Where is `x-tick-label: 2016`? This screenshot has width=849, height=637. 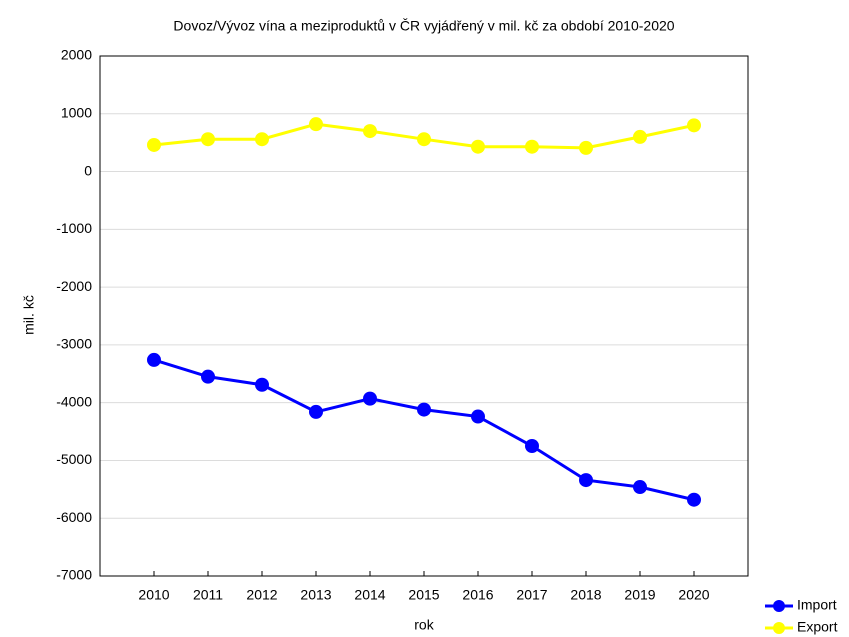 x-tick-label: 2016 is located at coordinates (477, 595).